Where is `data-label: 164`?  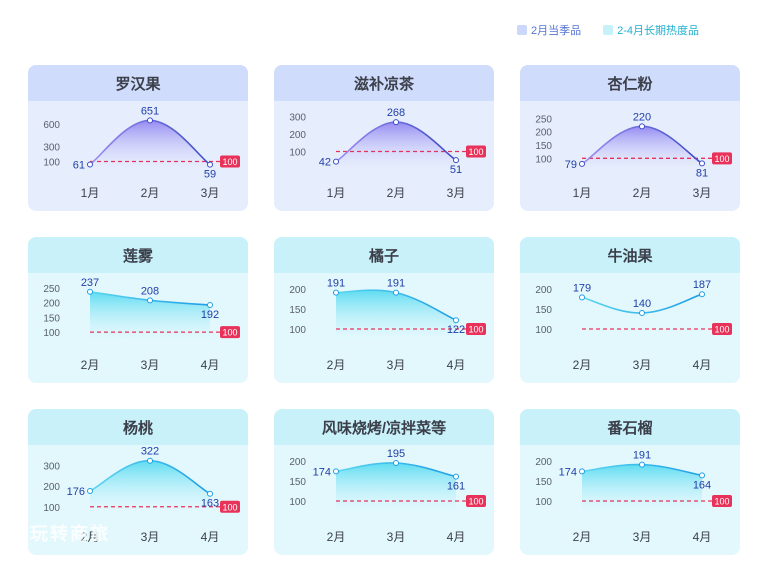
data-label: 164 is located at coordinates (702, 485).